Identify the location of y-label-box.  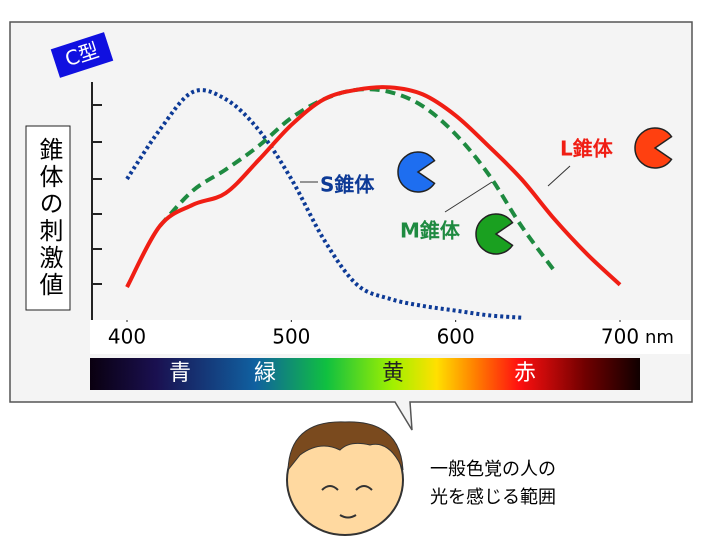
(48, 218).